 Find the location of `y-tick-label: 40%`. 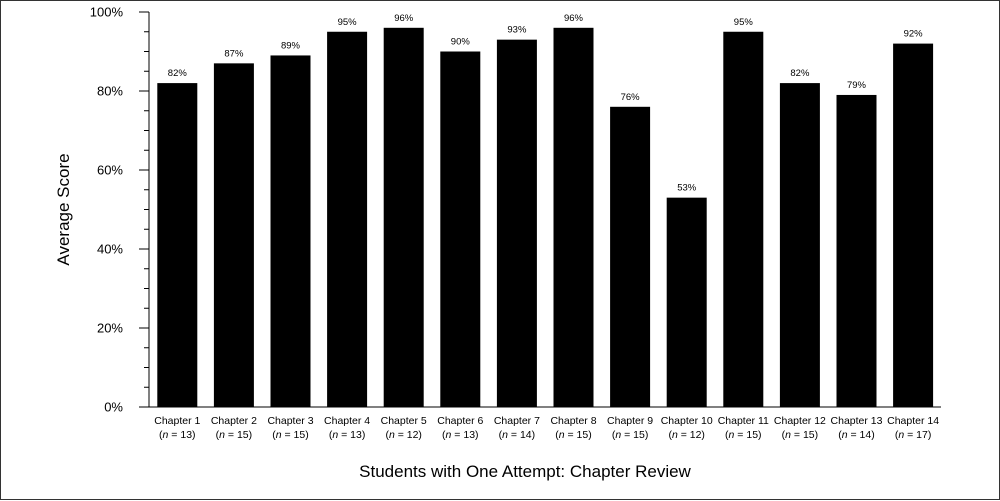

y-tick-label: 40% is located at coordinates (110, 249).